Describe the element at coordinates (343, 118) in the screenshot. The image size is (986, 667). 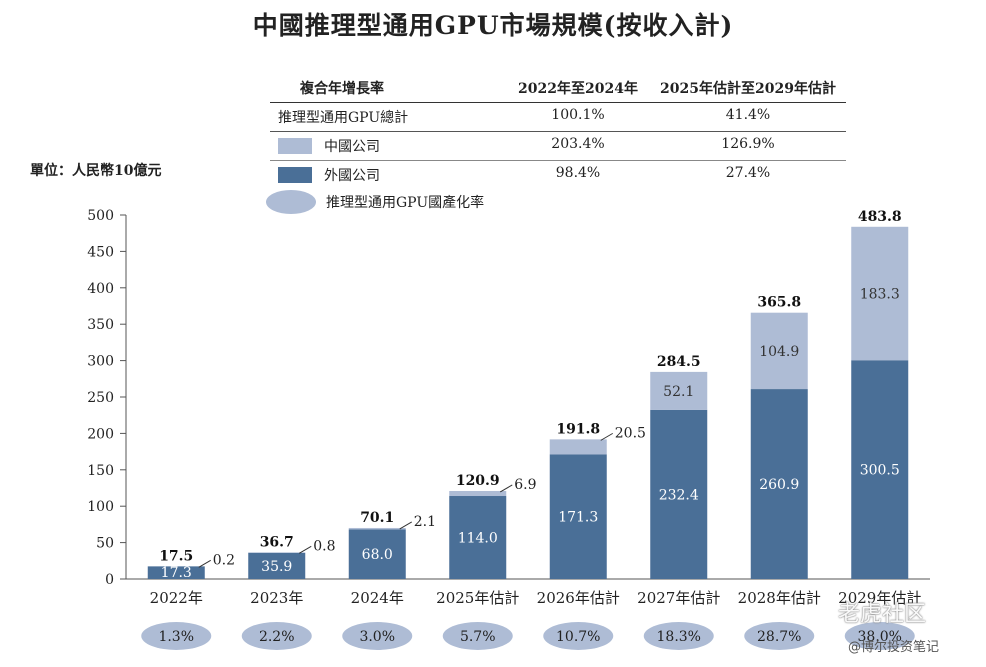
I see `cagr-row-label: 推理型通用GPU總計` at that location.